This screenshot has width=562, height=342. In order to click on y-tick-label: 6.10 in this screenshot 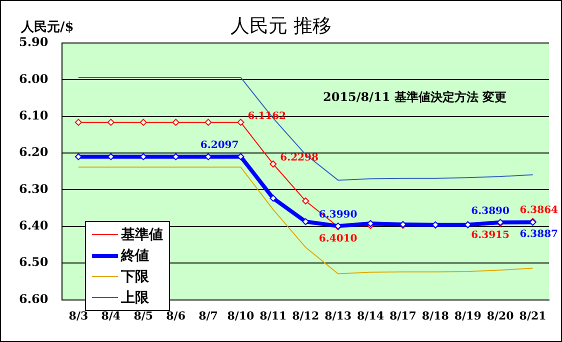, I will do `click(33, 115)`.